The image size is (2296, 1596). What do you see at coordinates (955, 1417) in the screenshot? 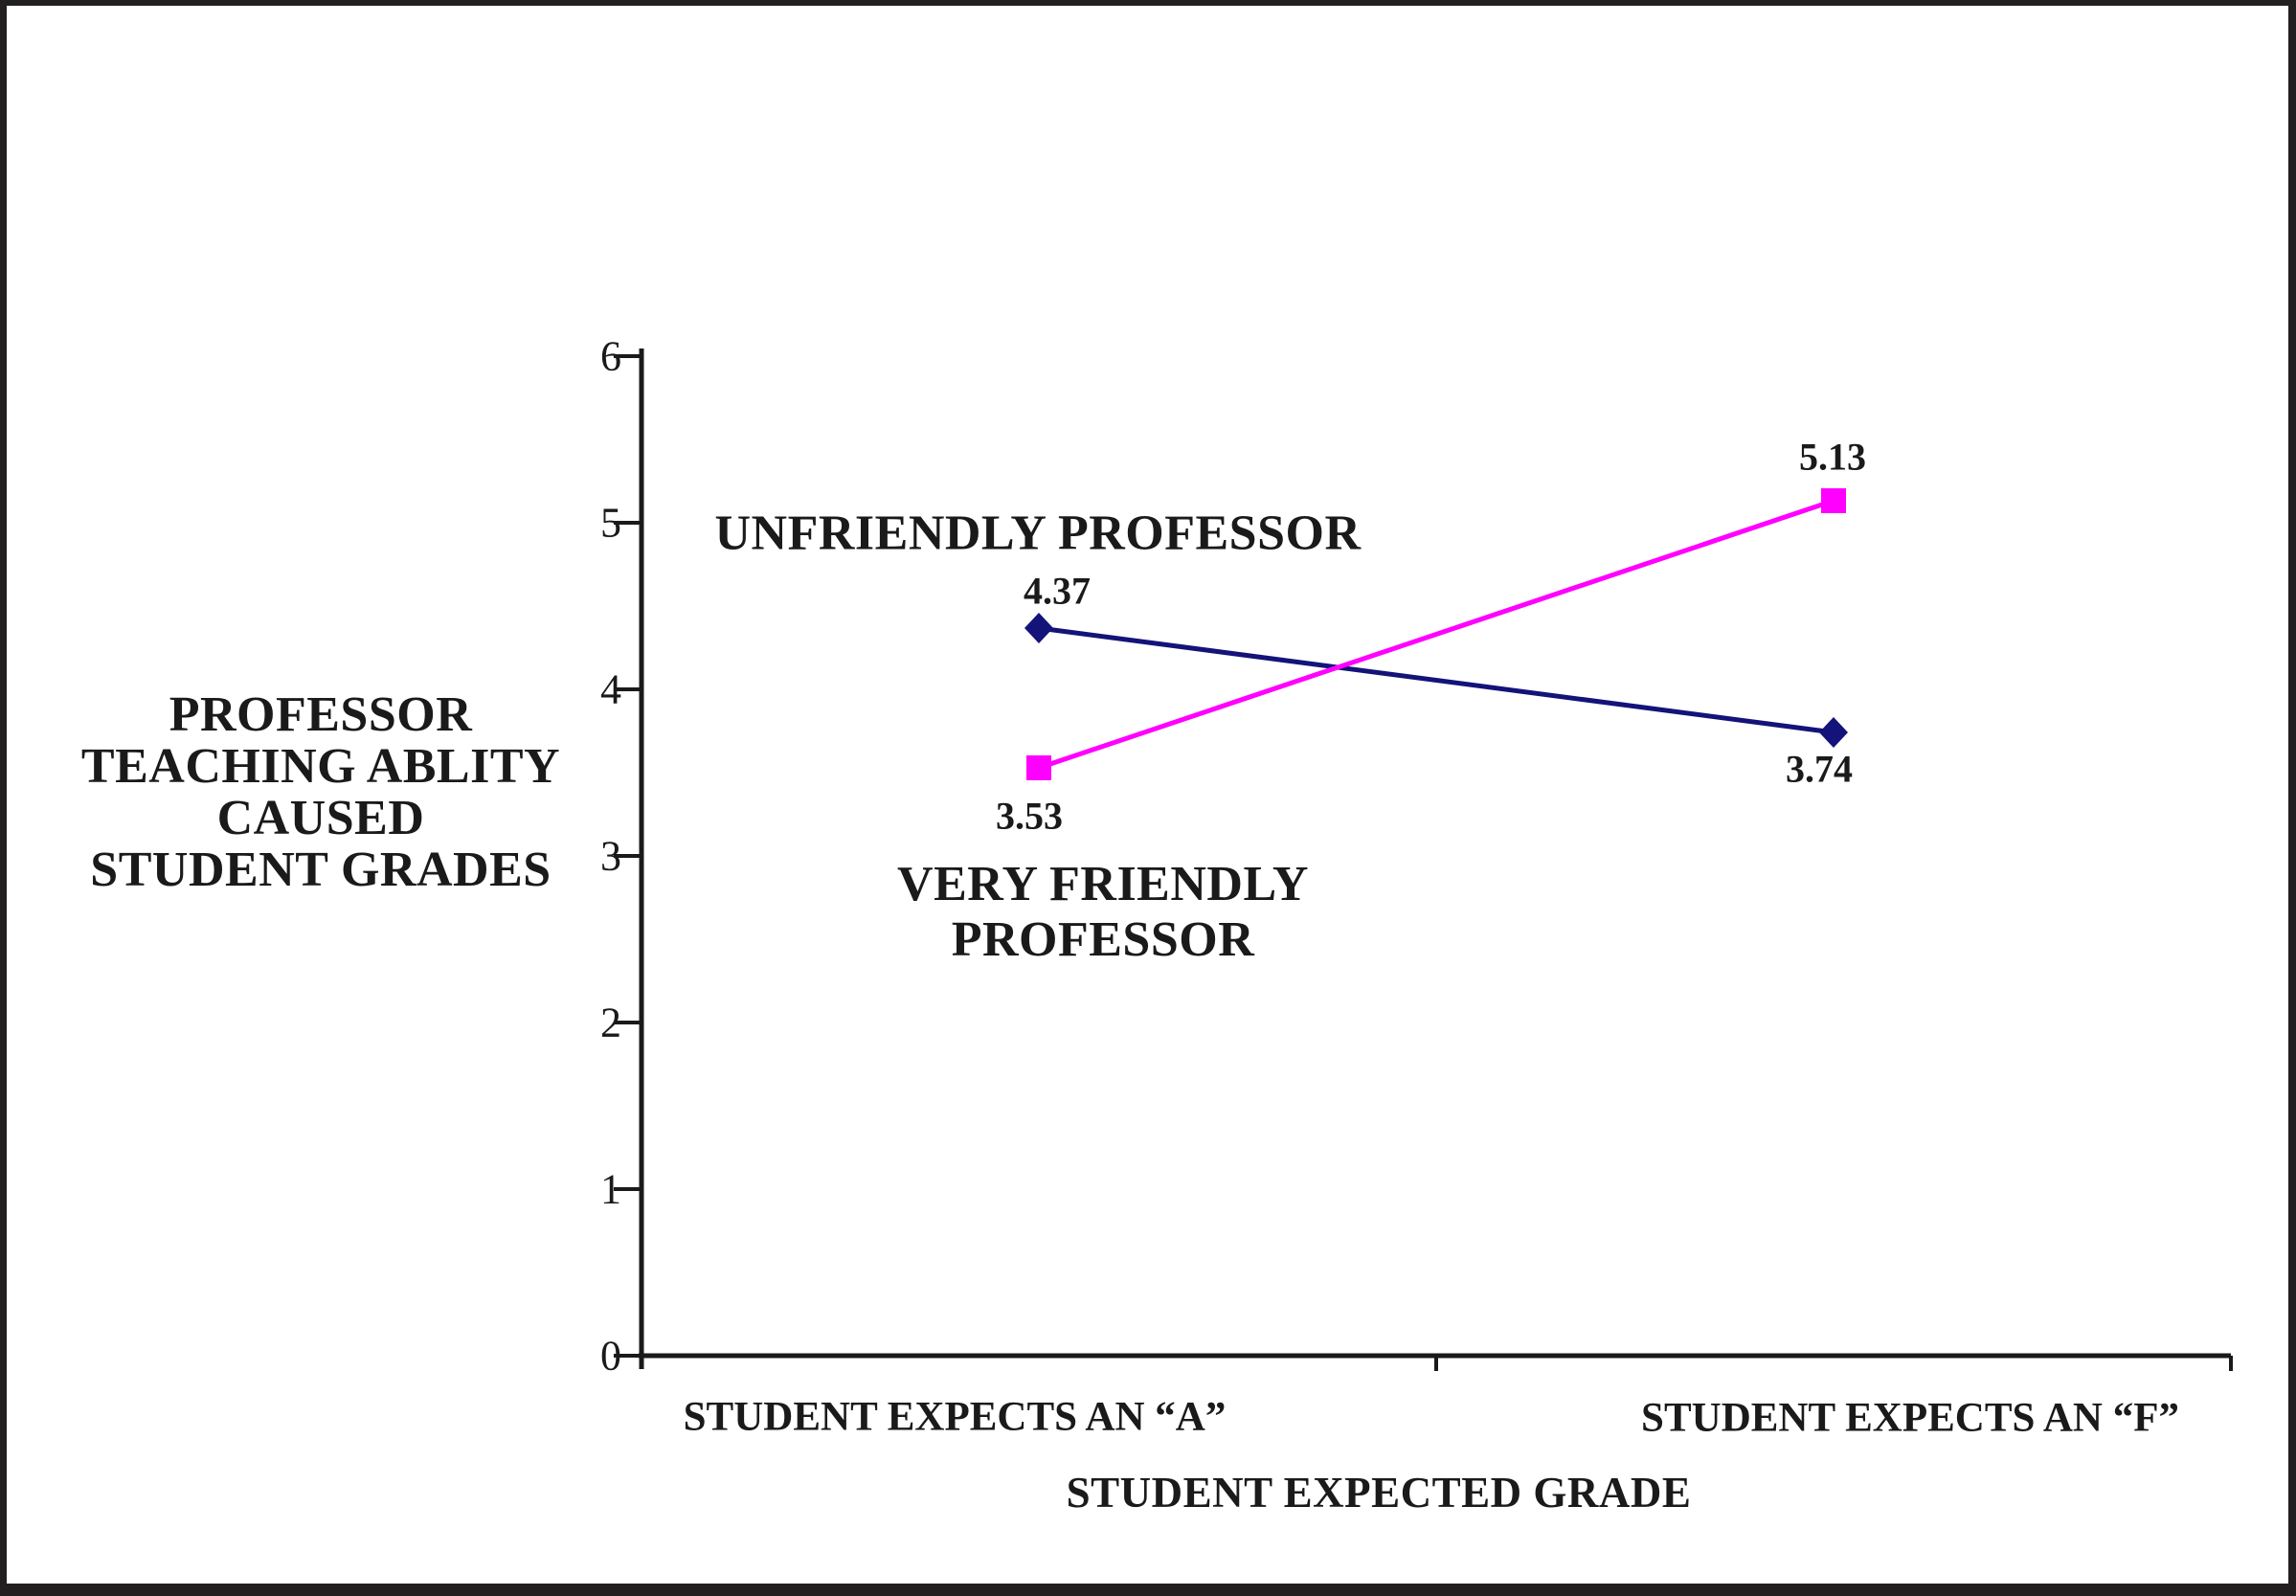
I see `x-category-label-expects-a: STUDENT EXPECTS AN “A”` at bounding box center [955, 1417].